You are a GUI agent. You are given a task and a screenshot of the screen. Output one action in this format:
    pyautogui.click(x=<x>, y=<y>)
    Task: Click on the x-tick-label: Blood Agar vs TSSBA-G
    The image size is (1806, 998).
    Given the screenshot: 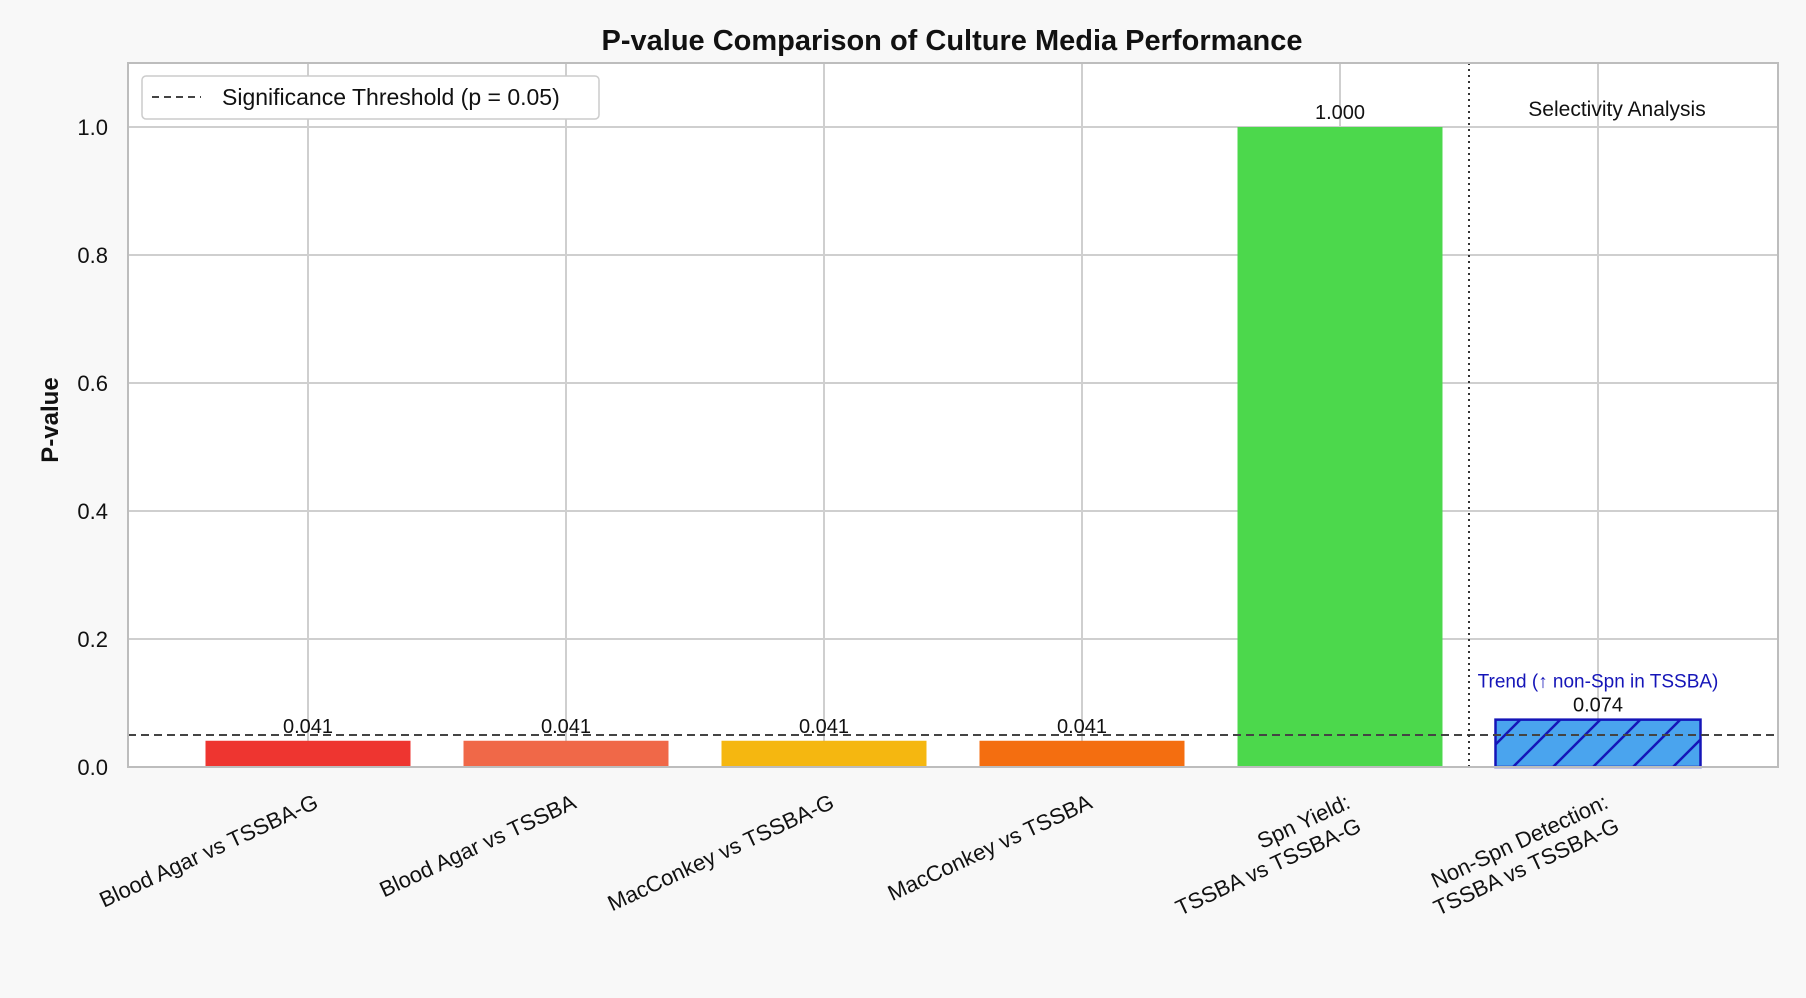 What is the action you would take?
    pyautogui.click(x=208, y=850)
    